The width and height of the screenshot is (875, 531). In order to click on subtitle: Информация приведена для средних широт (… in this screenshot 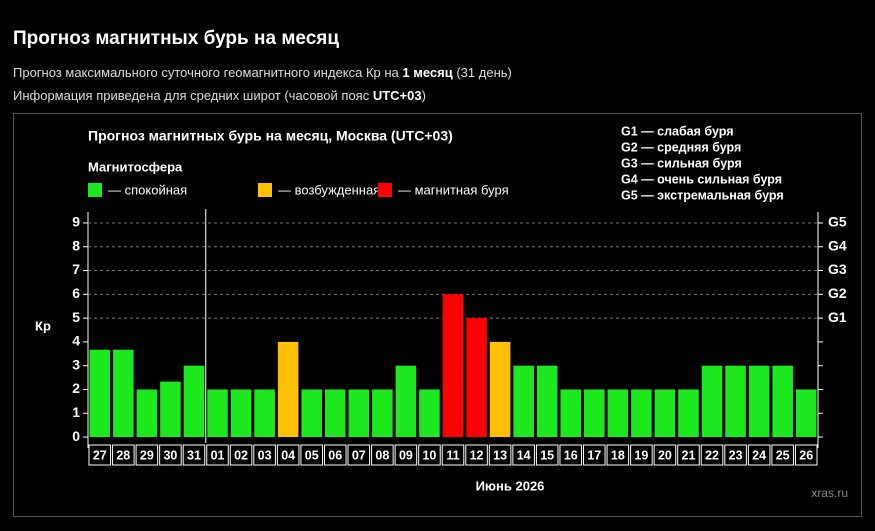, I will do `click(262, 95)`.